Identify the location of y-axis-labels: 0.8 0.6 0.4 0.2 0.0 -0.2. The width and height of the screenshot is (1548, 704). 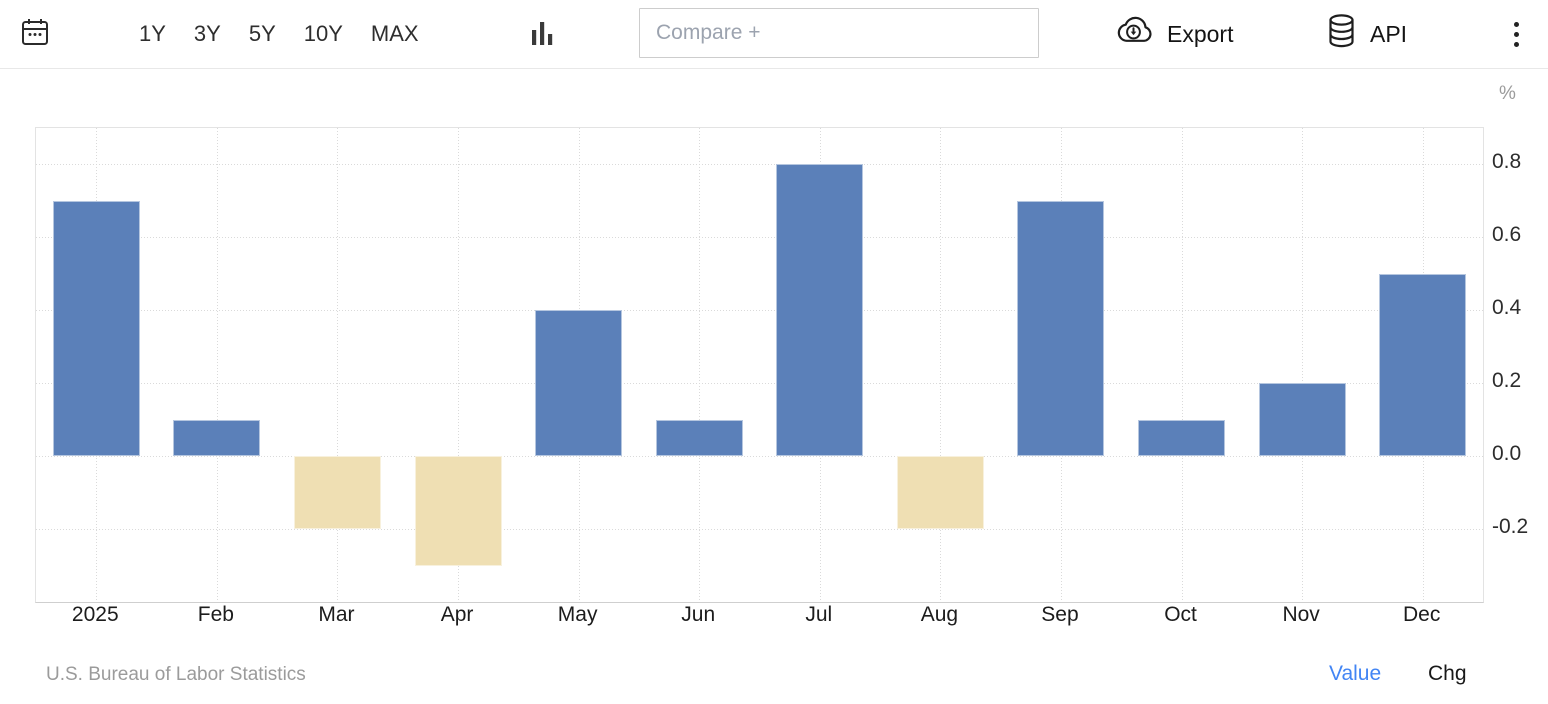
(1519, 364).